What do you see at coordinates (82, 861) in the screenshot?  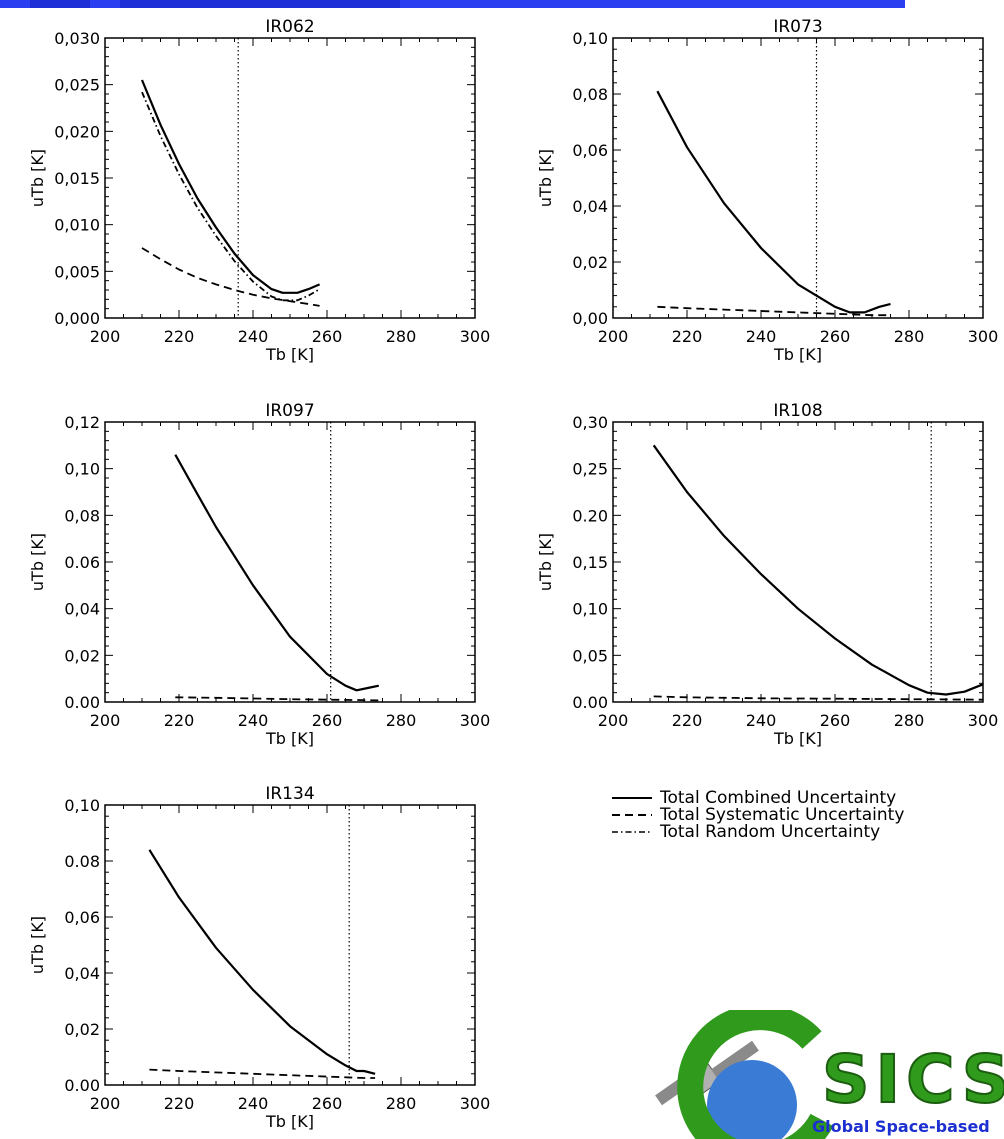 I see `y-tick-label: 0.08` at bounding box center [82, 861].